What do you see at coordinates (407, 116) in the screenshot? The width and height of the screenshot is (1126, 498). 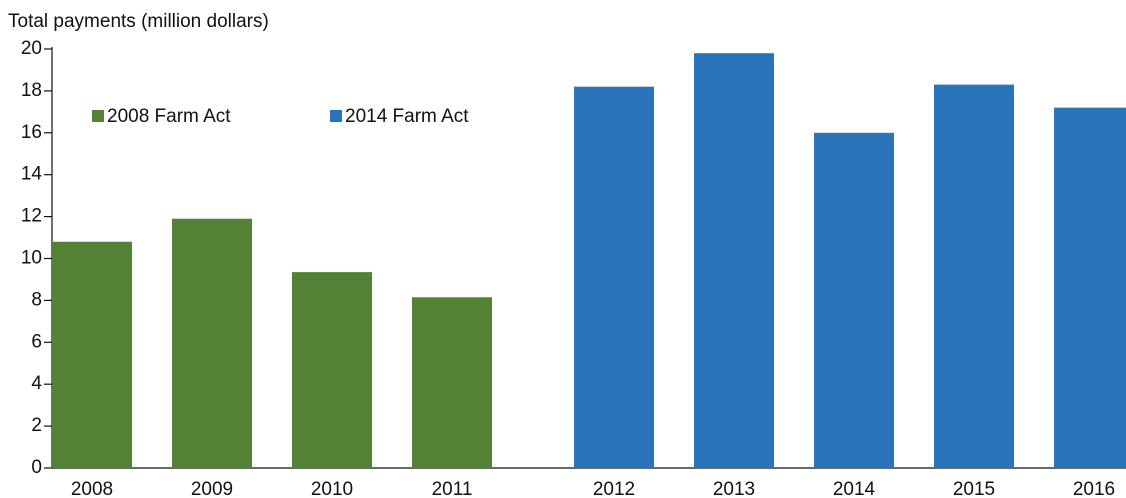 I see `legend-label: 2014 Farm Act` at bounding box center [407, 116].